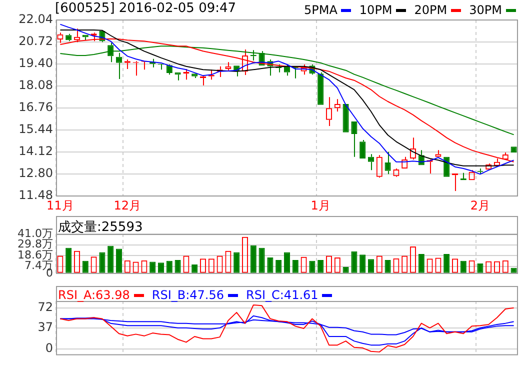 This screenshot has height=365, width=520. What do you see at coordinates (145, 8) in the screenshot?
I see `chart-title: [600525] 2016-02-05 09:47` at bounding box center [145, 8].